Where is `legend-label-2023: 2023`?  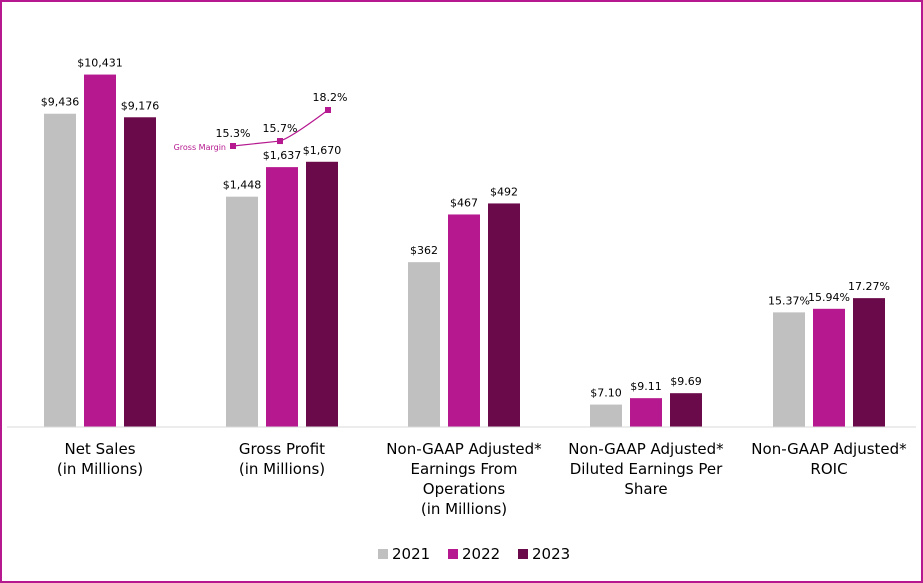 legend-label-2023: 2023 is located at coordinates (551, 554).